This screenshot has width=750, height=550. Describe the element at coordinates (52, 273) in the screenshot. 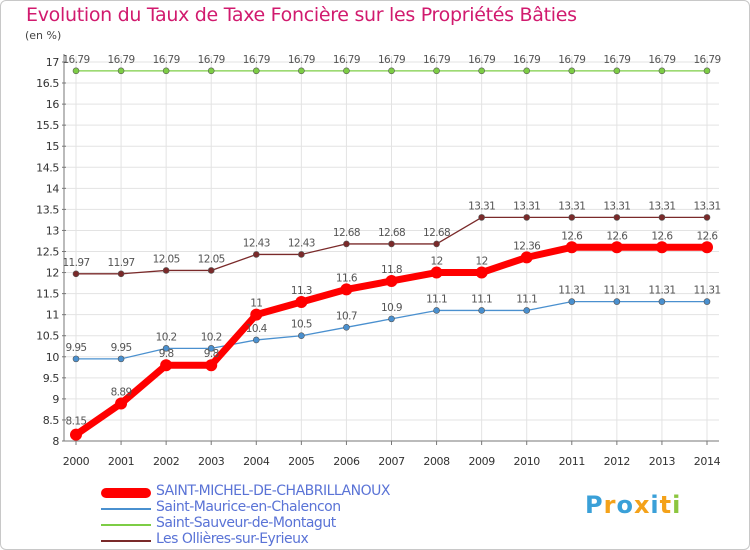

I see `y-tick-label: 12` at that location.